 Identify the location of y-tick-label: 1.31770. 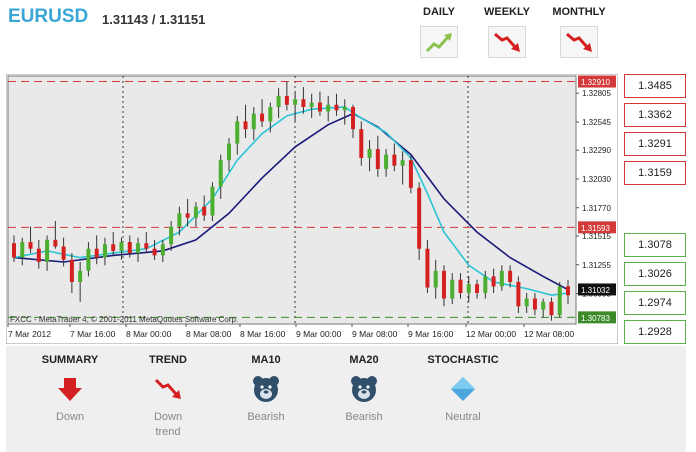
(596, 208).